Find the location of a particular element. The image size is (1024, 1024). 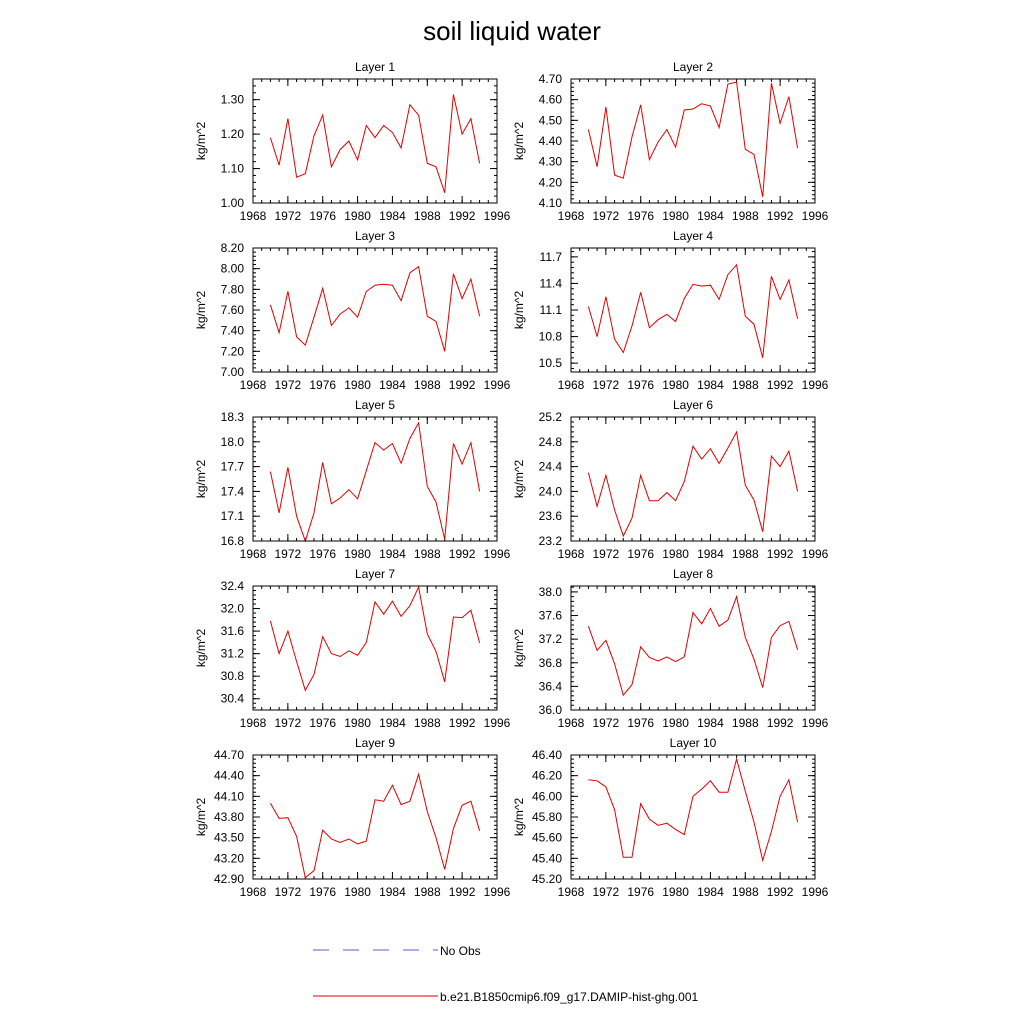

y-tick-label: 44.10 is located at coordinates (229, 796).